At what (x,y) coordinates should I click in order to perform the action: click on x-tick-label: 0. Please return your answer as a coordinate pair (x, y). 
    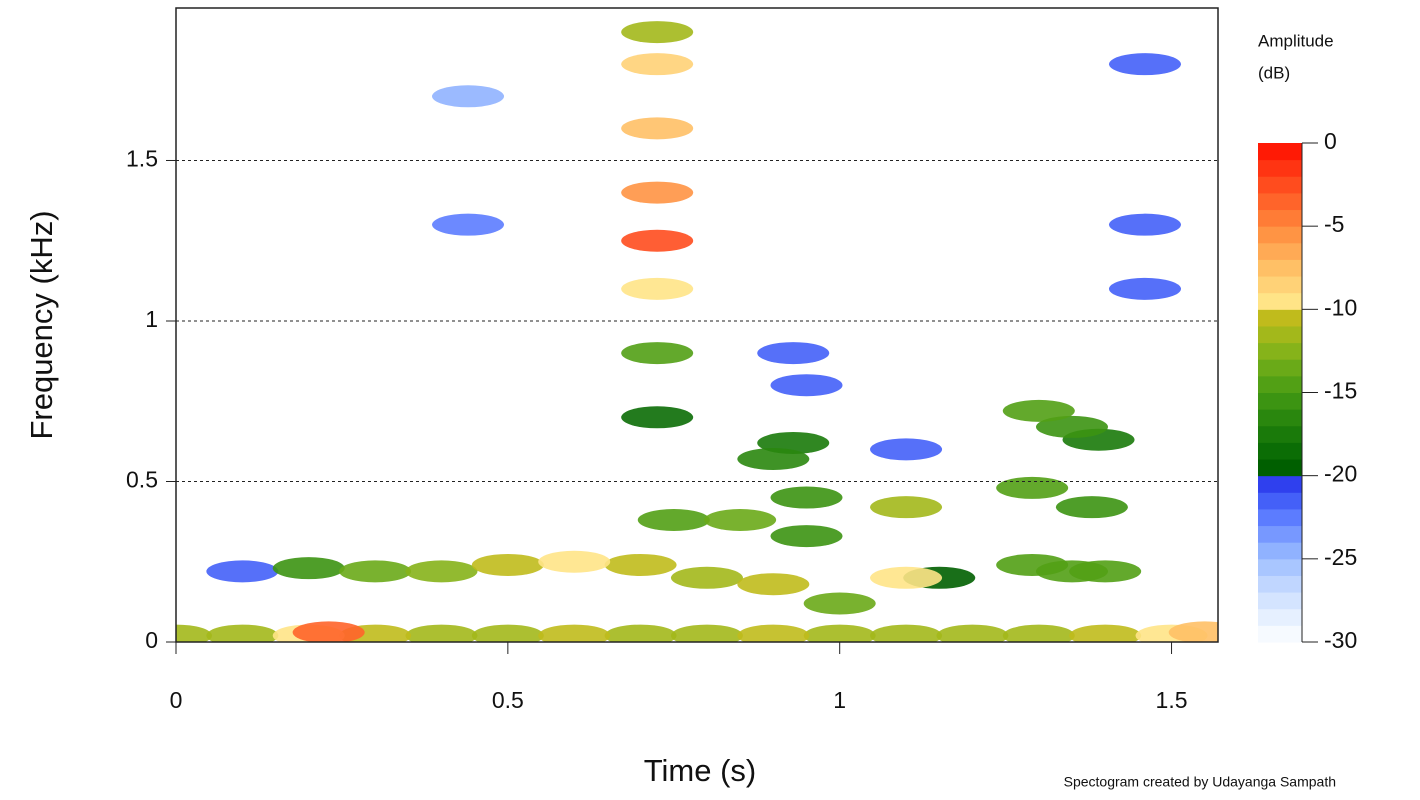
    Looking at the image, I should click on (176, 700).